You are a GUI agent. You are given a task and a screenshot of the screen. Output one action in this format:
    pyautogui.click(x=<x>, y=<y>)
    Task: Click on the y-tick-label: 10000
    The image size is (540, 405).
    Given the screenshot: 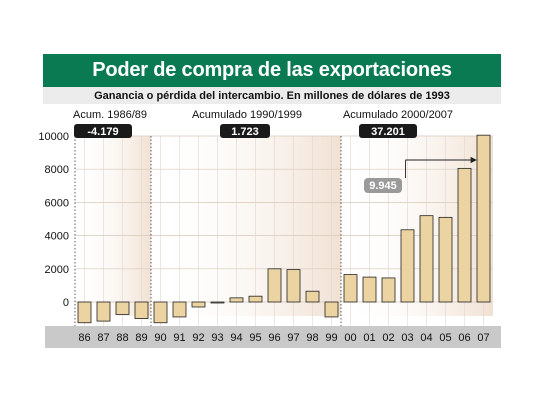 What is the action you would take?
    pyautogui.click(x=53, y=137)
    